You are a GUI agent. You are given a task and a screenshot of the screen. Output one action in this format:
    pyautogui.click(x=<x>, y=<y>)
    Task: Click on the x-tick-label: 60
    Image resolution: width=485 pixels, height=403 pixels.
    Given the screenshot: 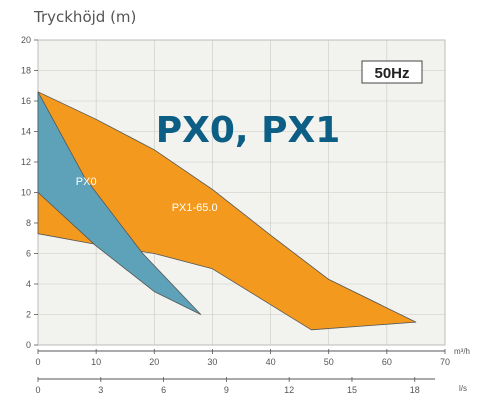 What is the action you would take?
    pyautogui.click(x=387, y=362)
    